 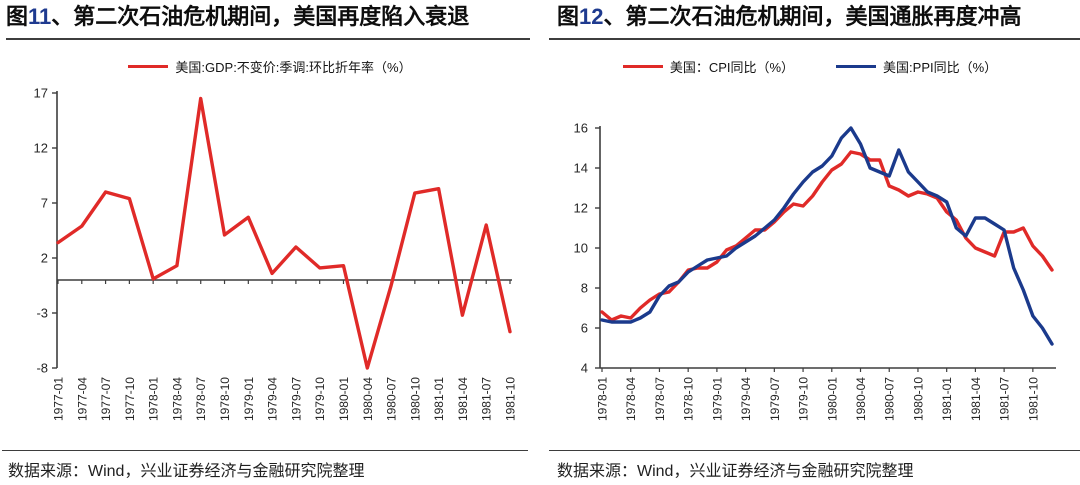 I want to click on figure-11-source-note: 数据来源：Wind，兴业证券经济与金融研究院整理, so click(x=265, y=465).